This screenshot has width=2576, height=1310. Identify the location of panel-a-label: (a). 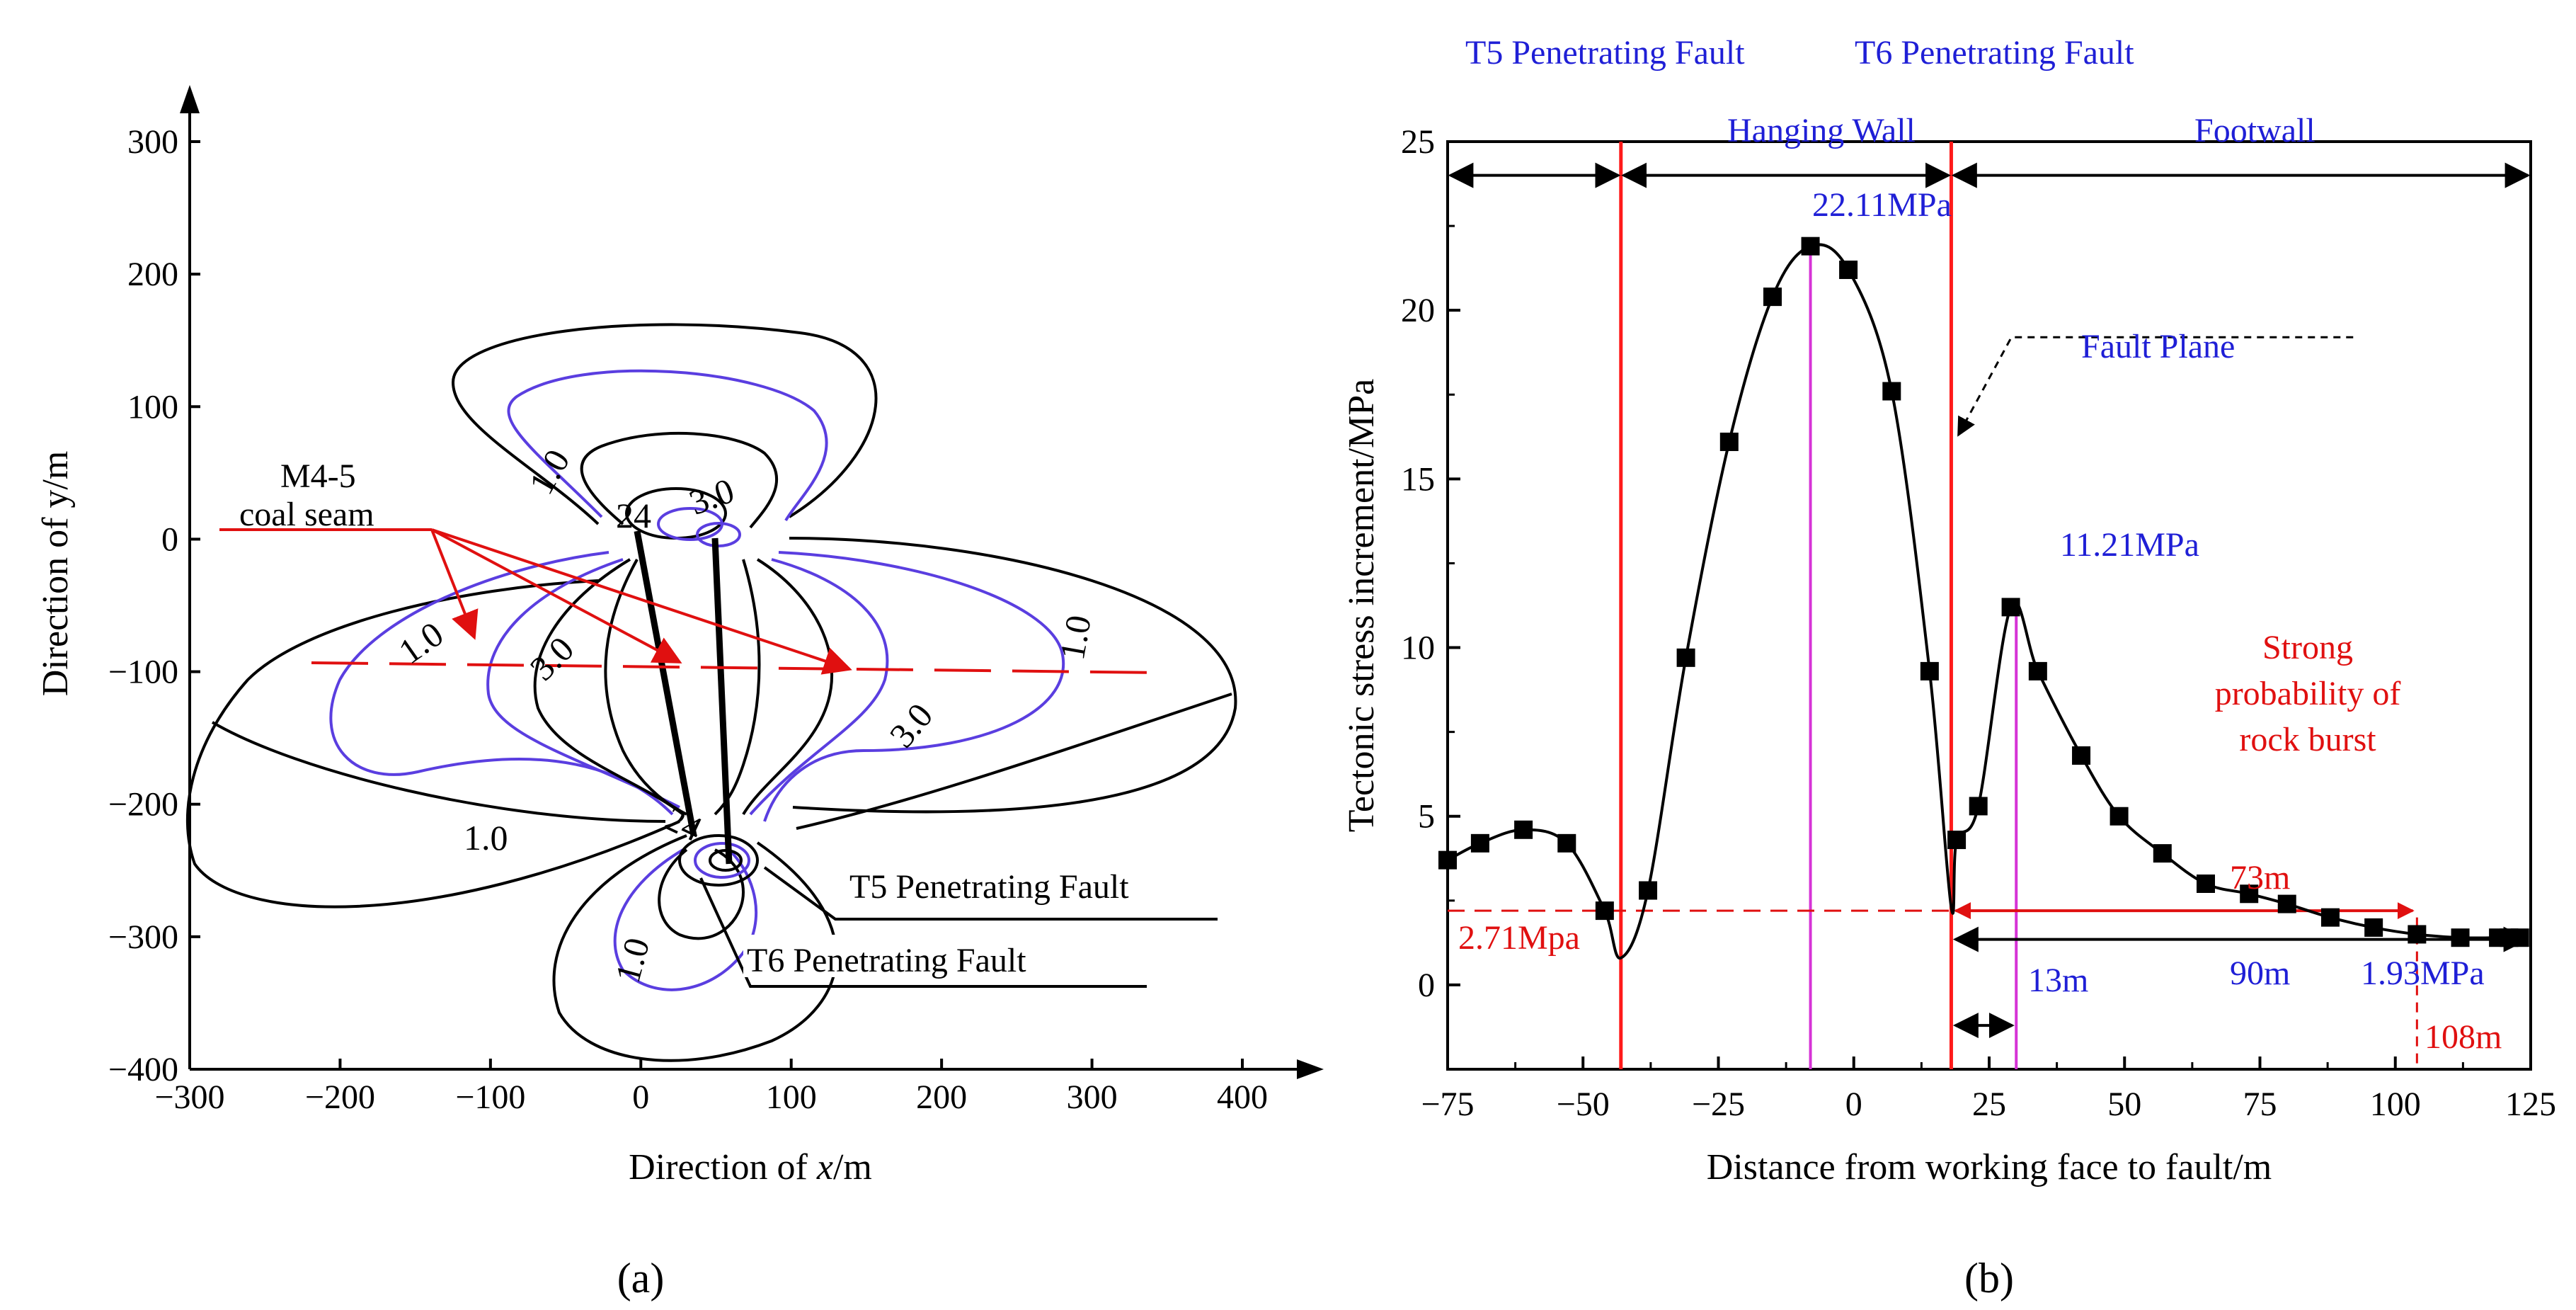
(641, 1278).